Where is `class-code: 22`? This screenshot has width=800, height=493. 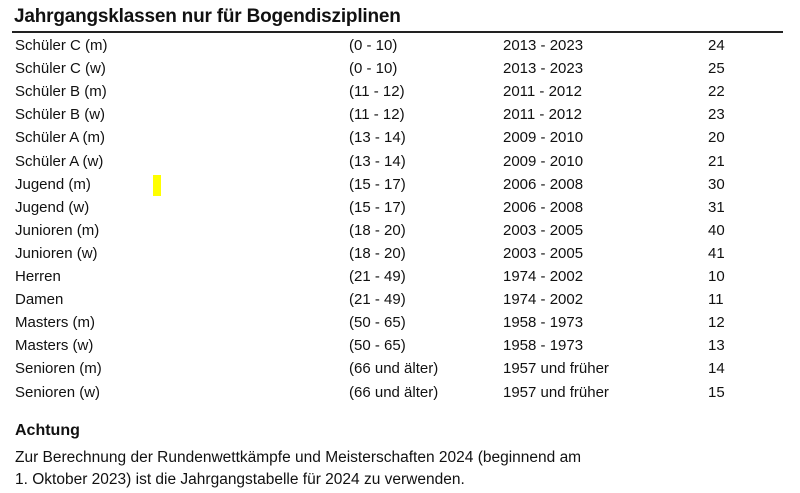
class-code: 22 is located at coordinates (716, 92).